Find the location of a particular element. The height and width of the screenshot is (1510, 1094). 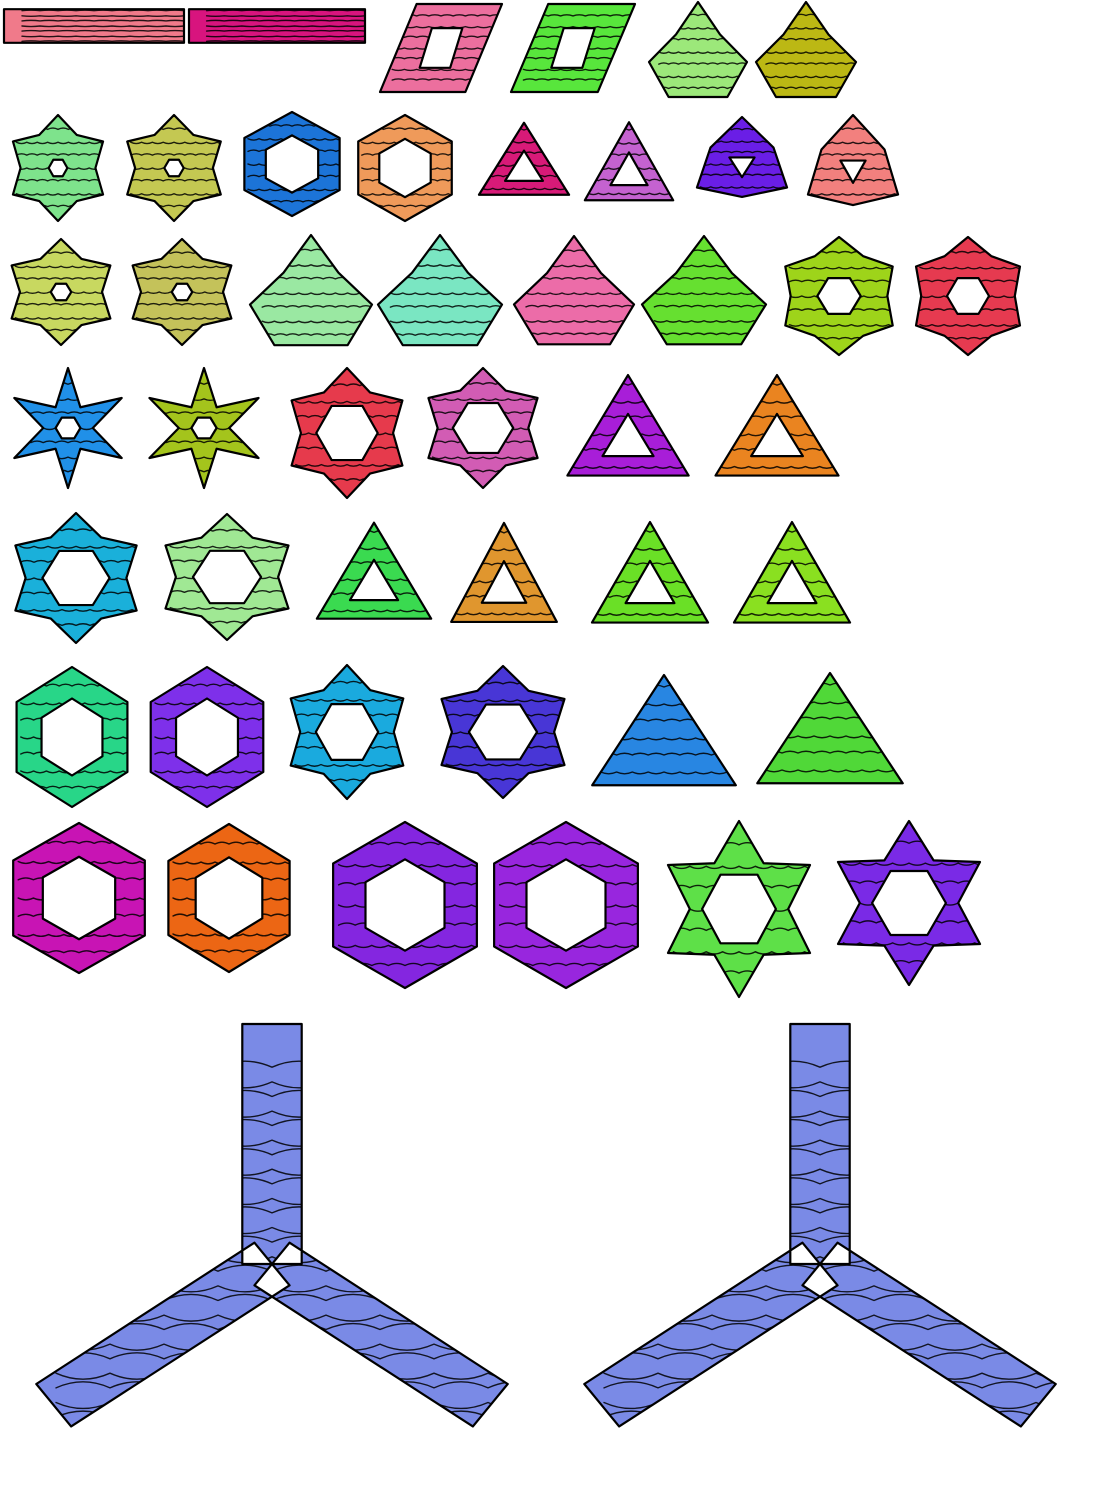

polyhex-shape-r2-8-tri-pinwheel is located at coordinates (856, 161).